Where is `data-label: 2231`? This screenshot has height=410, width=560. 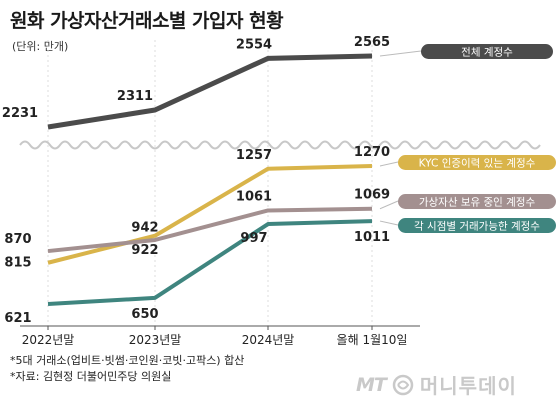
data-label: 2231 is located at coordinates (20, 113).